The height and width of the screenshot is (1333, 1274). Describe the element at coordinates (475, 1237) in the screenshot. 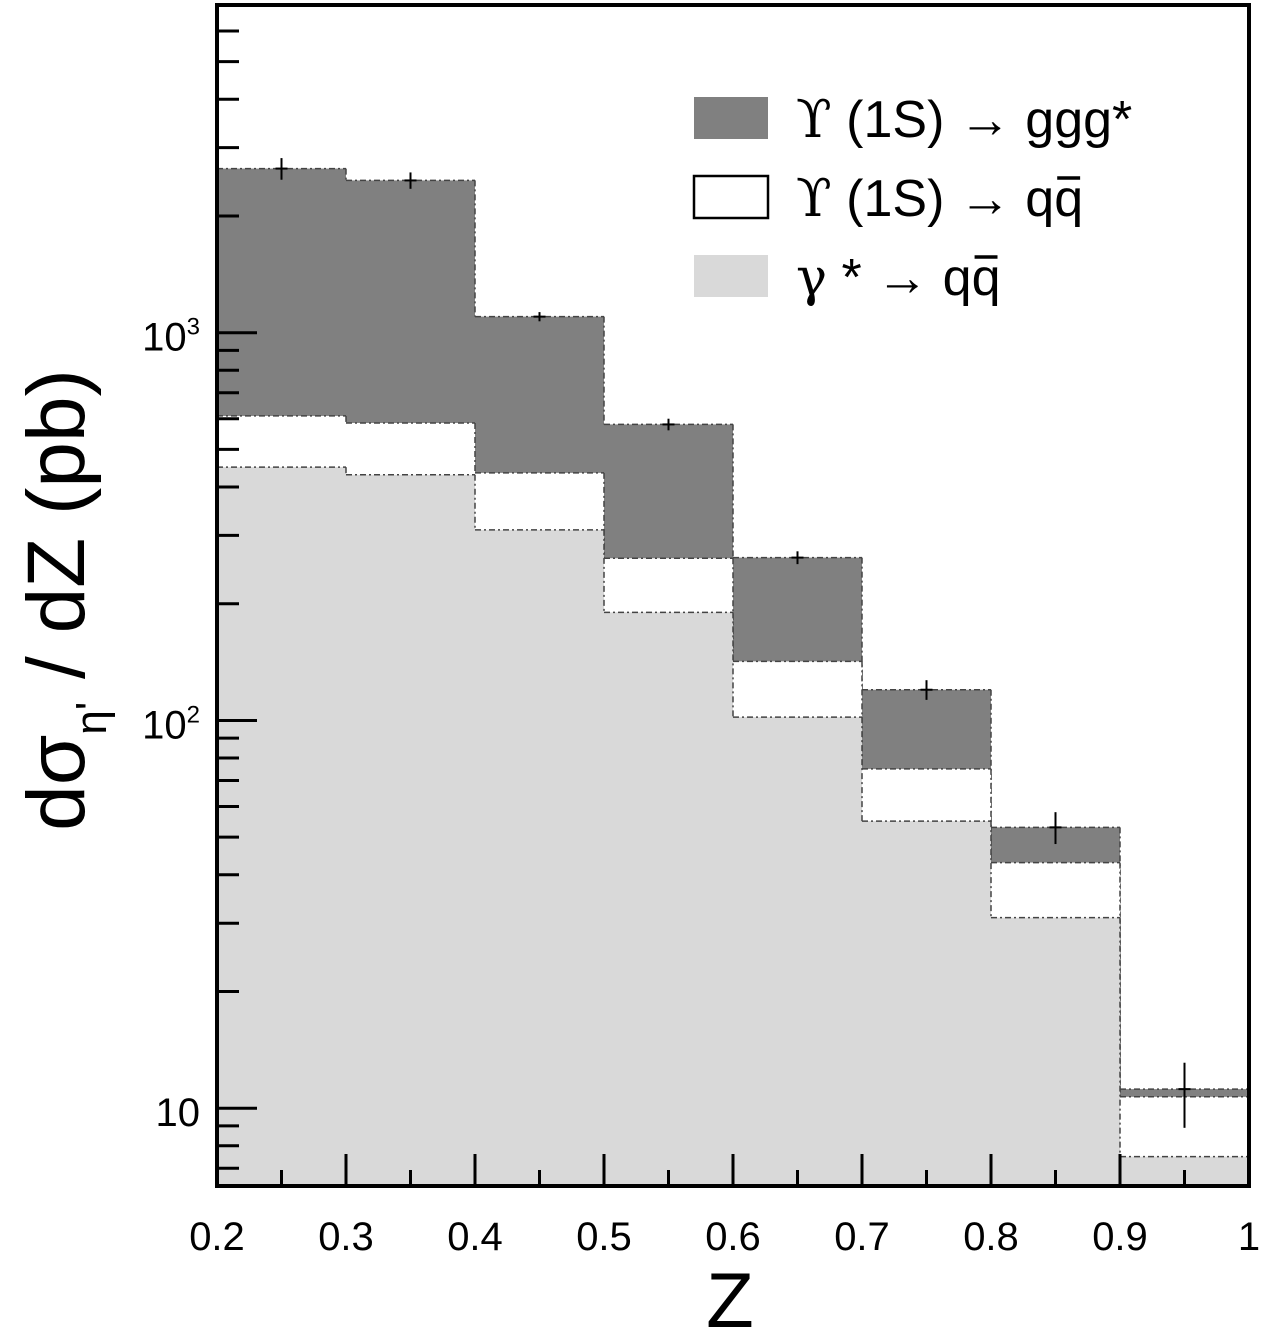

I see `x-tick-label: 0.4` at that location.